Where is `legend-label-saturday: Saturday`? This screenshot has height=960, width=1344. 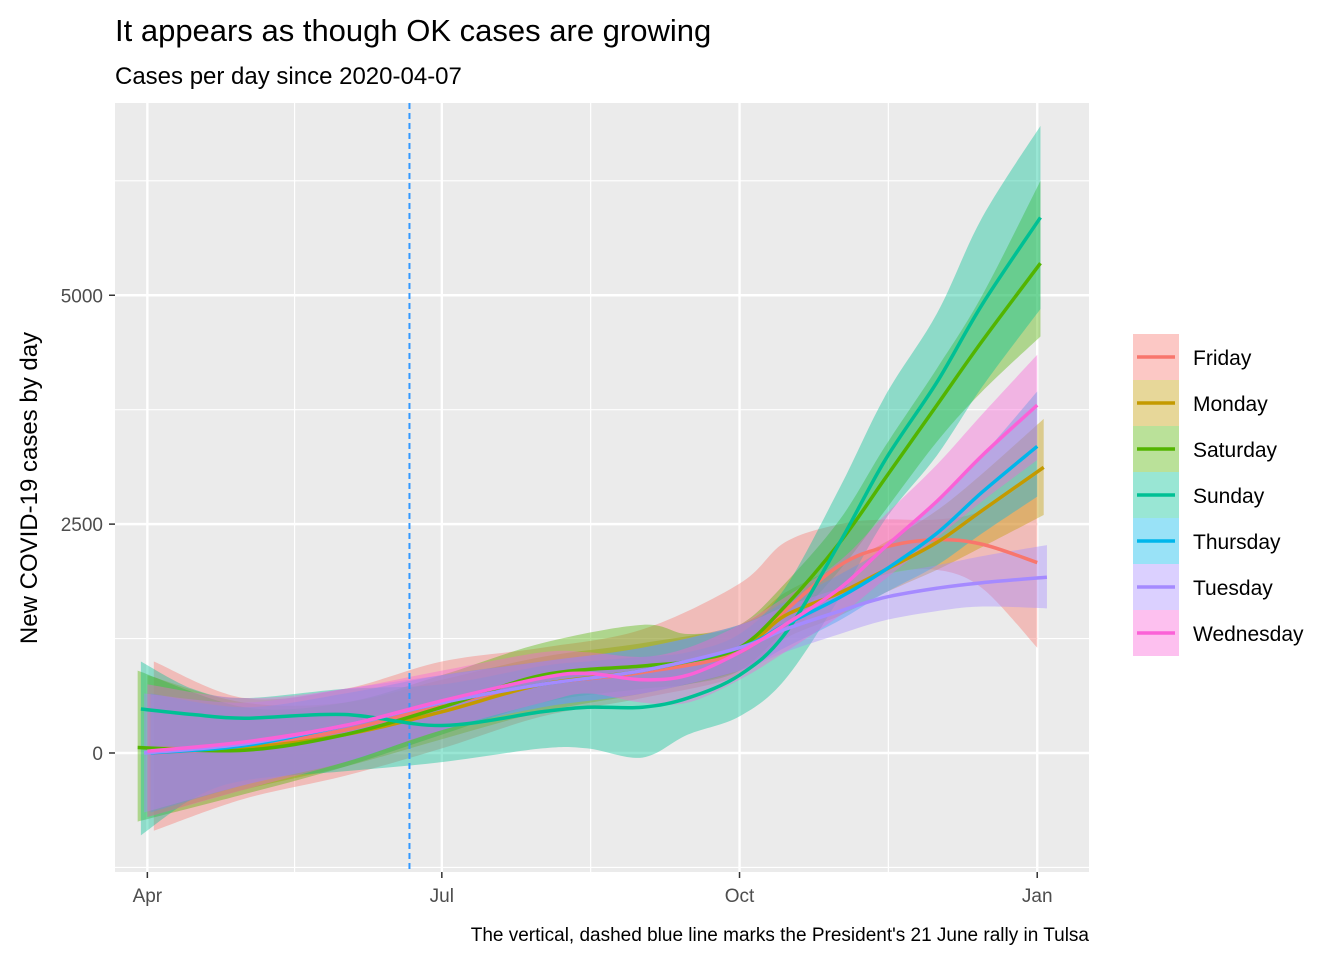 legend-label-saturday: Saturday is located at coordinates (1235, 450).